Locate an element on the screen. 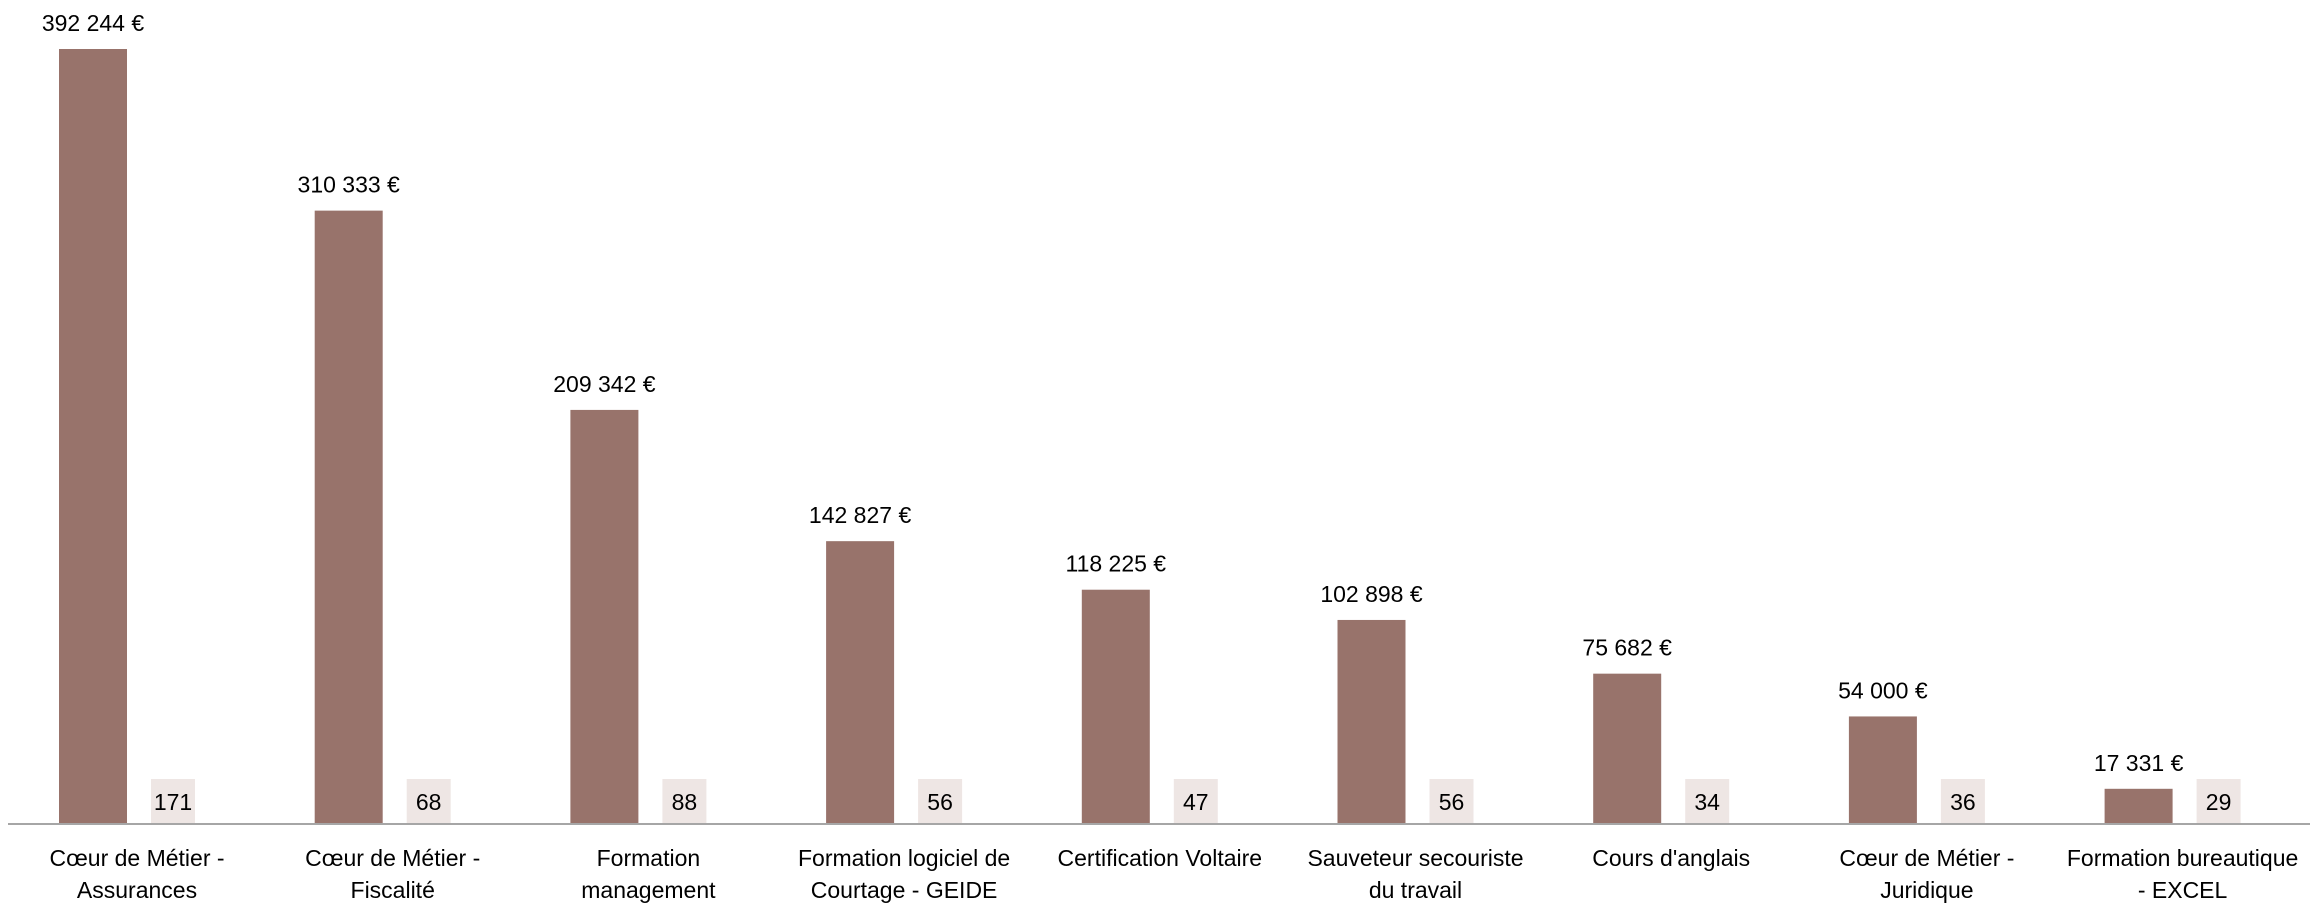 The height and width of the screenshot is (904, 2313). category-label: Fiscalité is located at coordinates (393, 890).